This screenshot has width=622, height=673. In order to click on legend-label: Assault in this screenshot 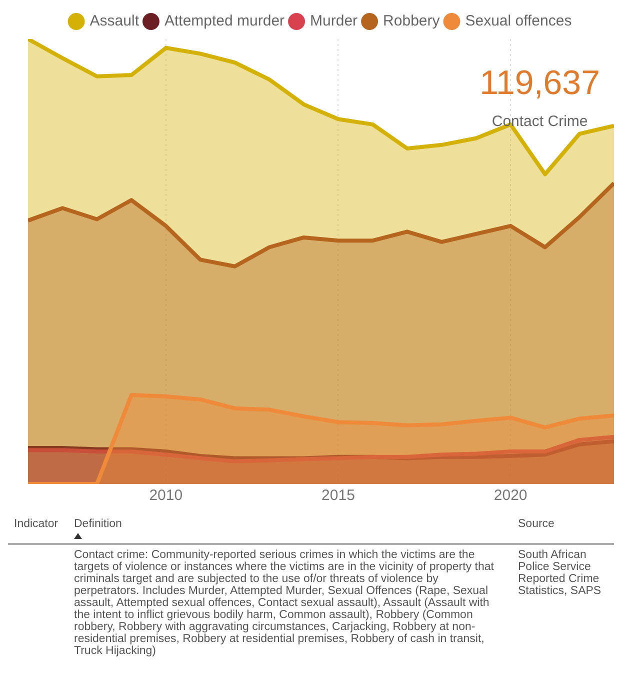, I will do `click(115, 21)`.